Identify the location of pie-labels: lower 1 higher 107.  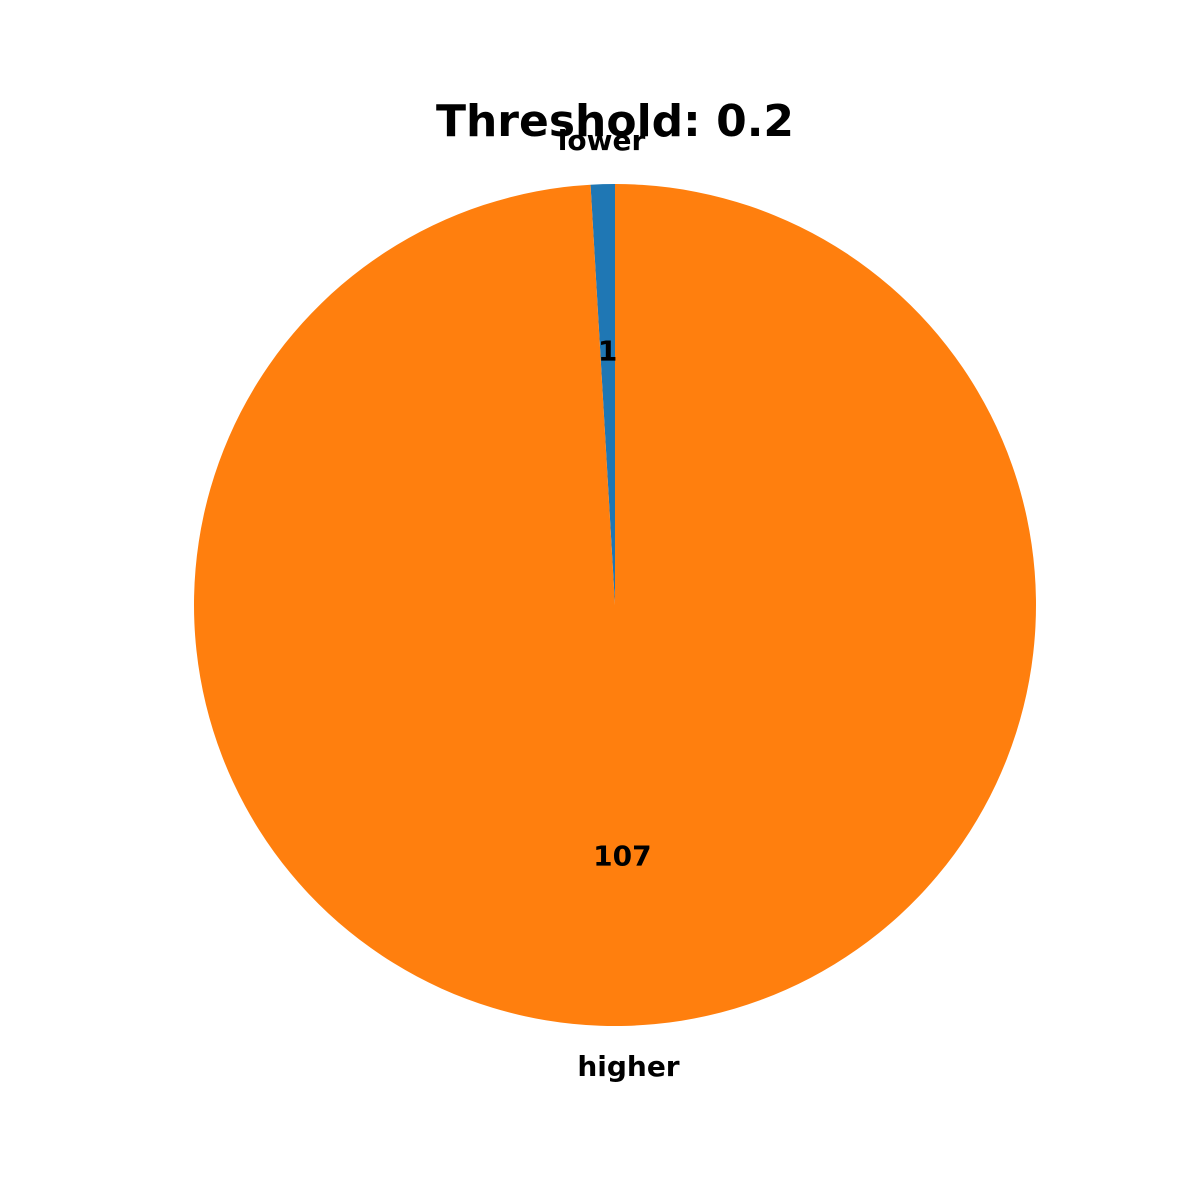
(619, 603).